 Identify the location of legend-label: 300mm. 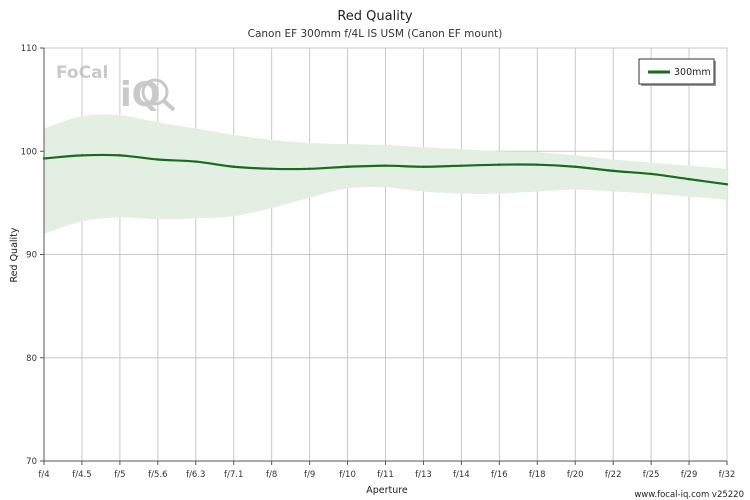
(692, 72).